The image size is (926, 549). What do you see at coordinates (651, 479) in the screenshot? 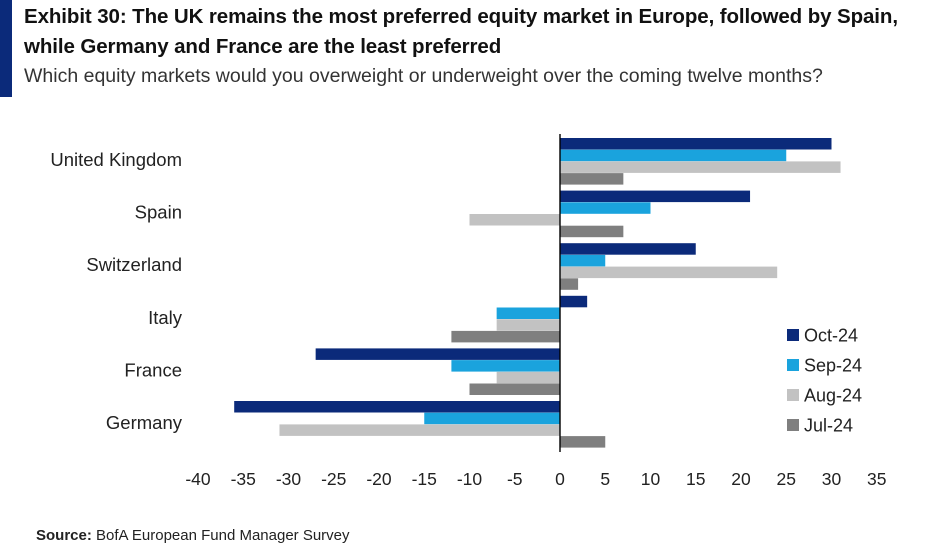
I see `x-tick-label: 10` at bounding box center [651, 479].